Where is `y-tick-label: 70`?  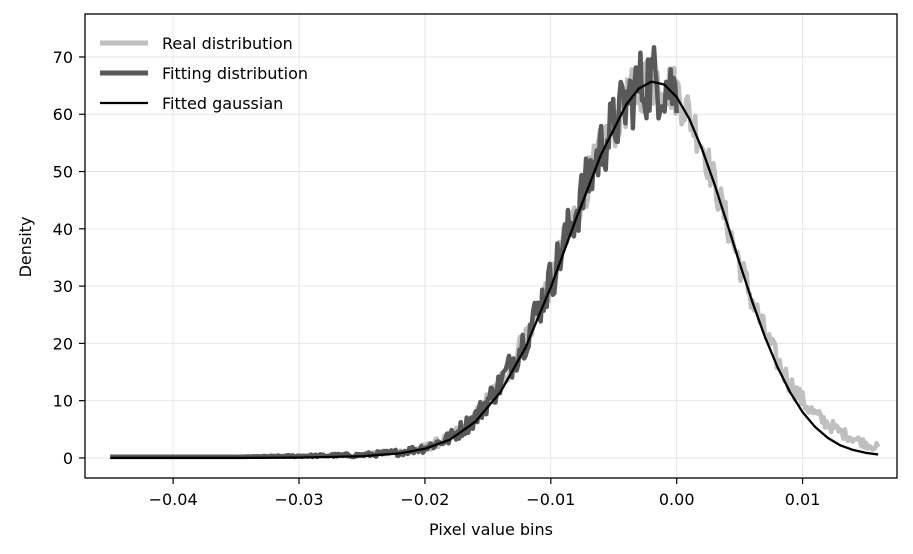
y-tick-label: 70 is located at coordinates (63, 57).